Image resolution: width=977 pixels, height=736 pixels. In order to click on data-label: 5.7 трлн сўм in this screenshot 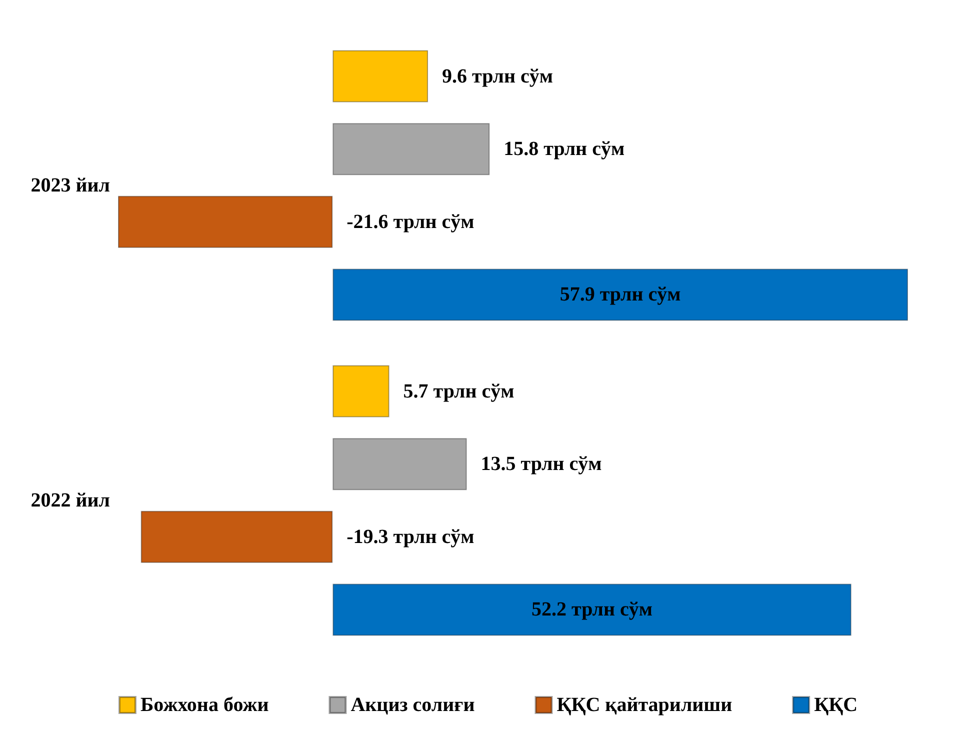, I will do `click(458, 391)`.